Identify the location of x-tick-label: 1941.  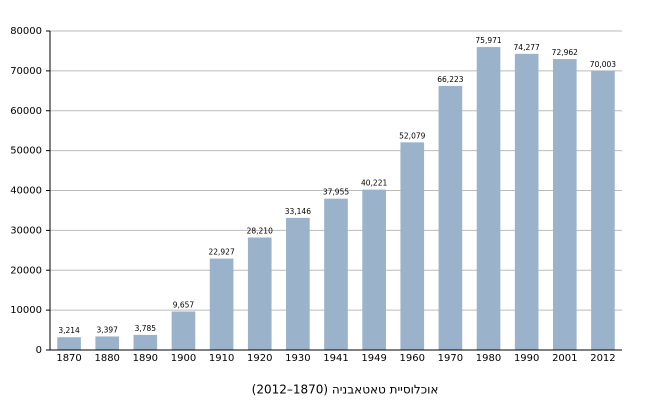
(335, 358).